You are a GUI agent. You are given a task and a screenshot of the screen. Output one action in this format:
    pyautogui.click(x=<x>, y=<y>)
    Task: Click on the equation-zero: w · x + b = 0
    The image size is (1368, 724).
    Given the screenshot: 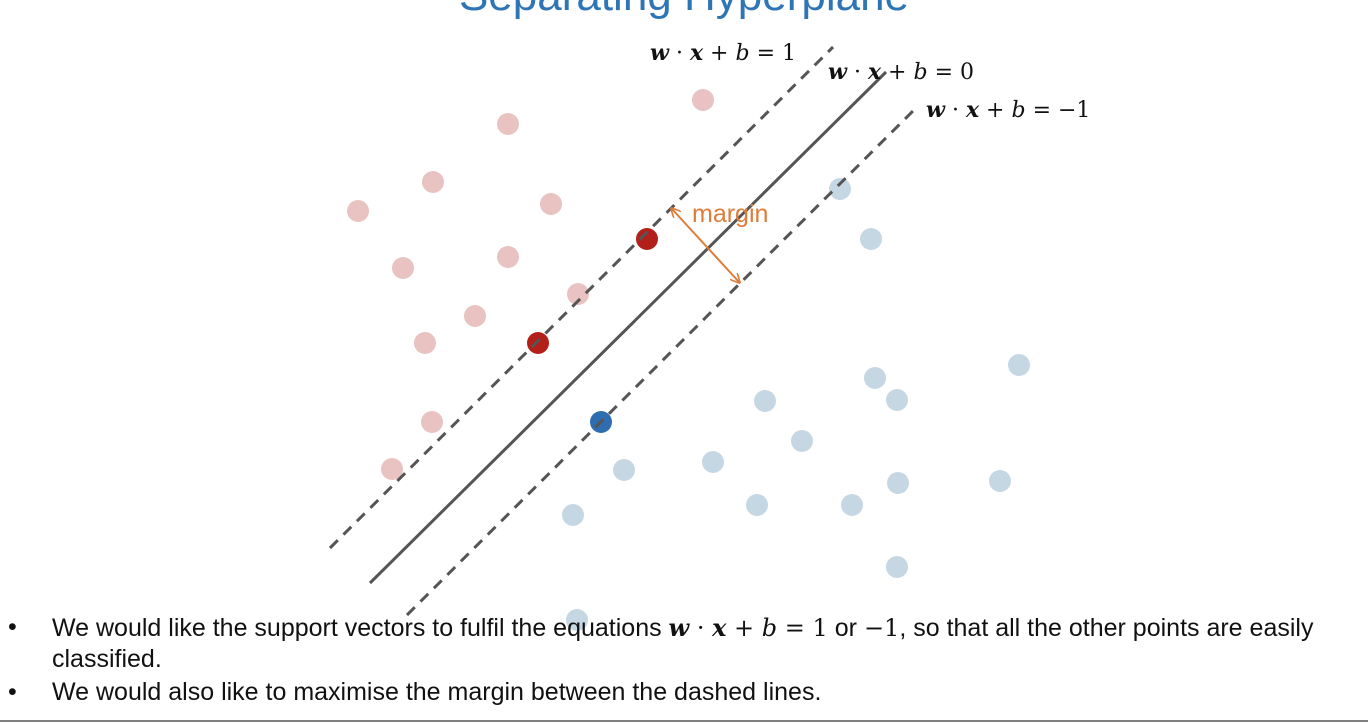 What is the action you would take?
    pyautogui.click(x=901, y=72)
    